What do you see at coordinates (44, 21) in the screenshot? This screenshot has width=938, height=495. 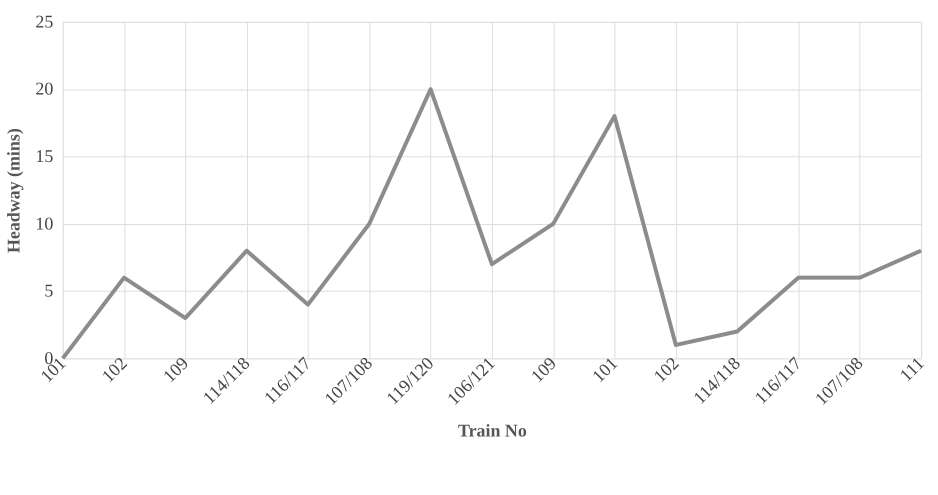 I see `y-tick-label: 25` at bounding box center [44, 21].